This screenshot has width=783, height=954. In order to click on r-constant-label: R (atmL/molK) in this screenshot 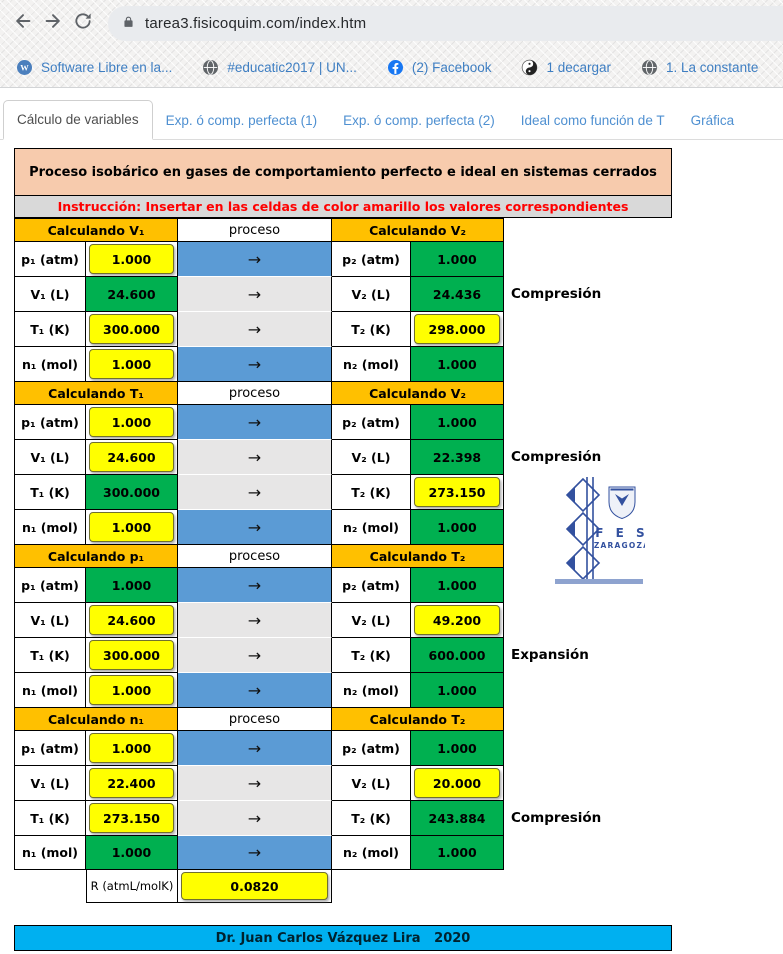, I will do `click(132, 886)`.